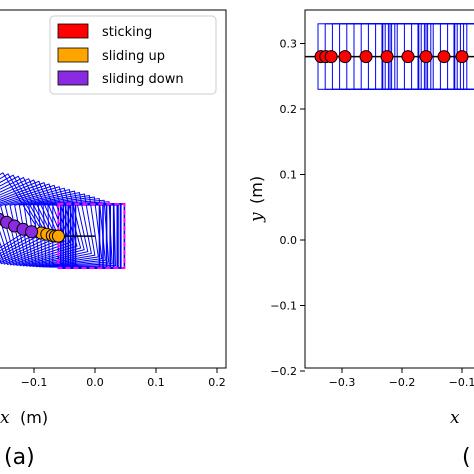 The height and width of the screenshot is (474, 474). Describe the element at coordinates (287, 208) in the screenshot. I see `panel-b-y-ticks: −0.2 −0.1 0.0 0.1 0.2 0.3` at that location.